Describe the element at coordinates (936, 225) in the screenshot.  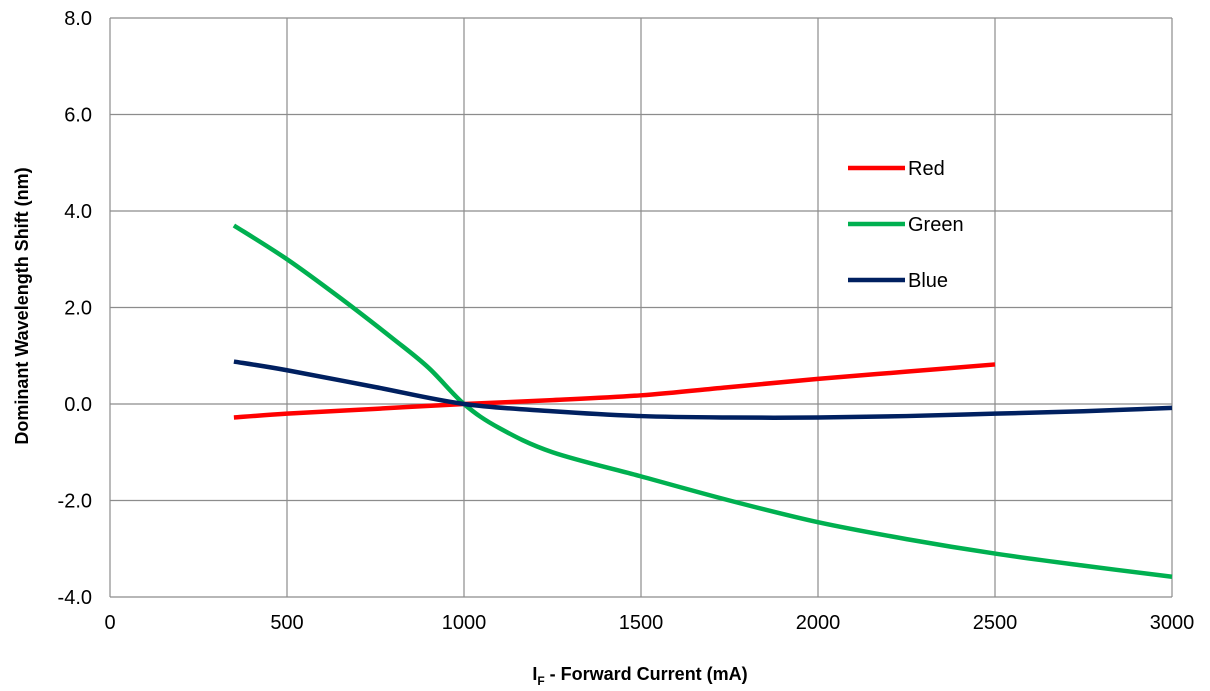
I see `legend-label-green: Green` at that location.